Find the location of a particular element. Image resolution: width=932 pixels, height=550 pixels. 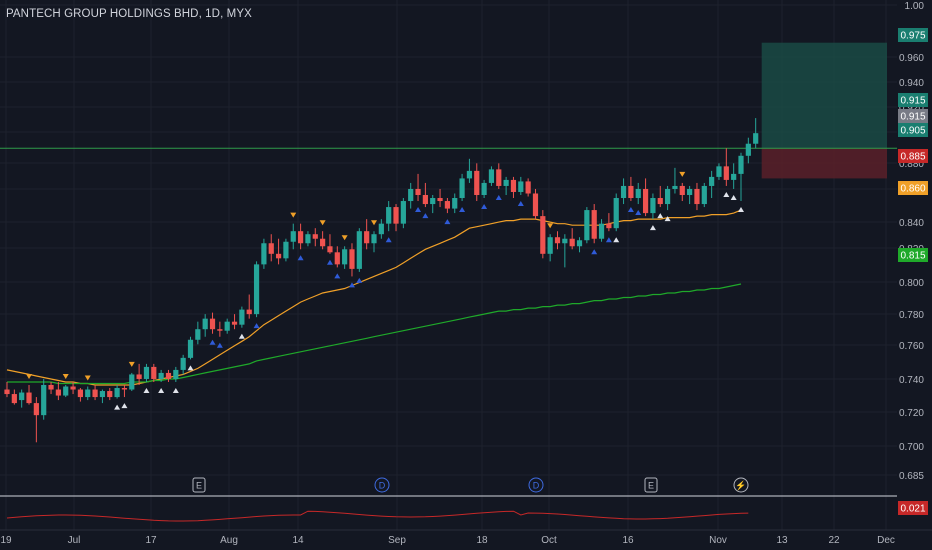

split-event-marker is located at coordinates (741, 485).